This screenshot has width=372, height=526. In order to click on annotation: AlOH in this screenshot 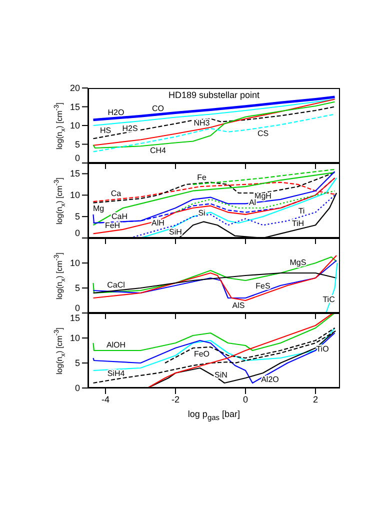, I will do `click(116, 345)`.